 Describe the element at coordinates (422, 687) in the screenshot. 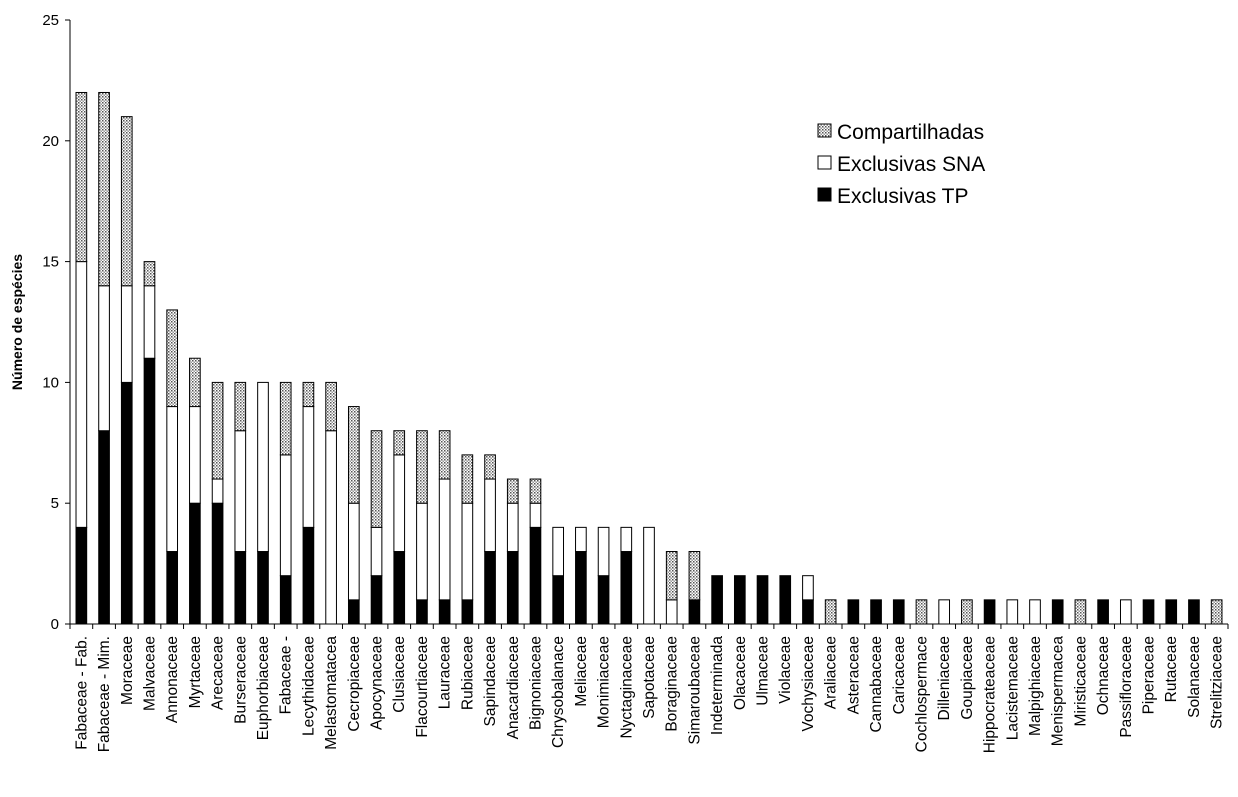

I see `x-tick-label: Flacourtiaceae` at that location.